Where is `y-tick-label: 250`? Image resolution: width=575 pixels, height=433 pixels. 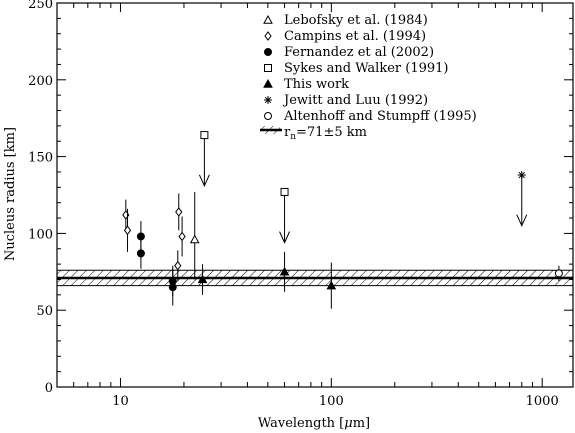 y-tick-label: 250 is located at coordinates (40, 6).